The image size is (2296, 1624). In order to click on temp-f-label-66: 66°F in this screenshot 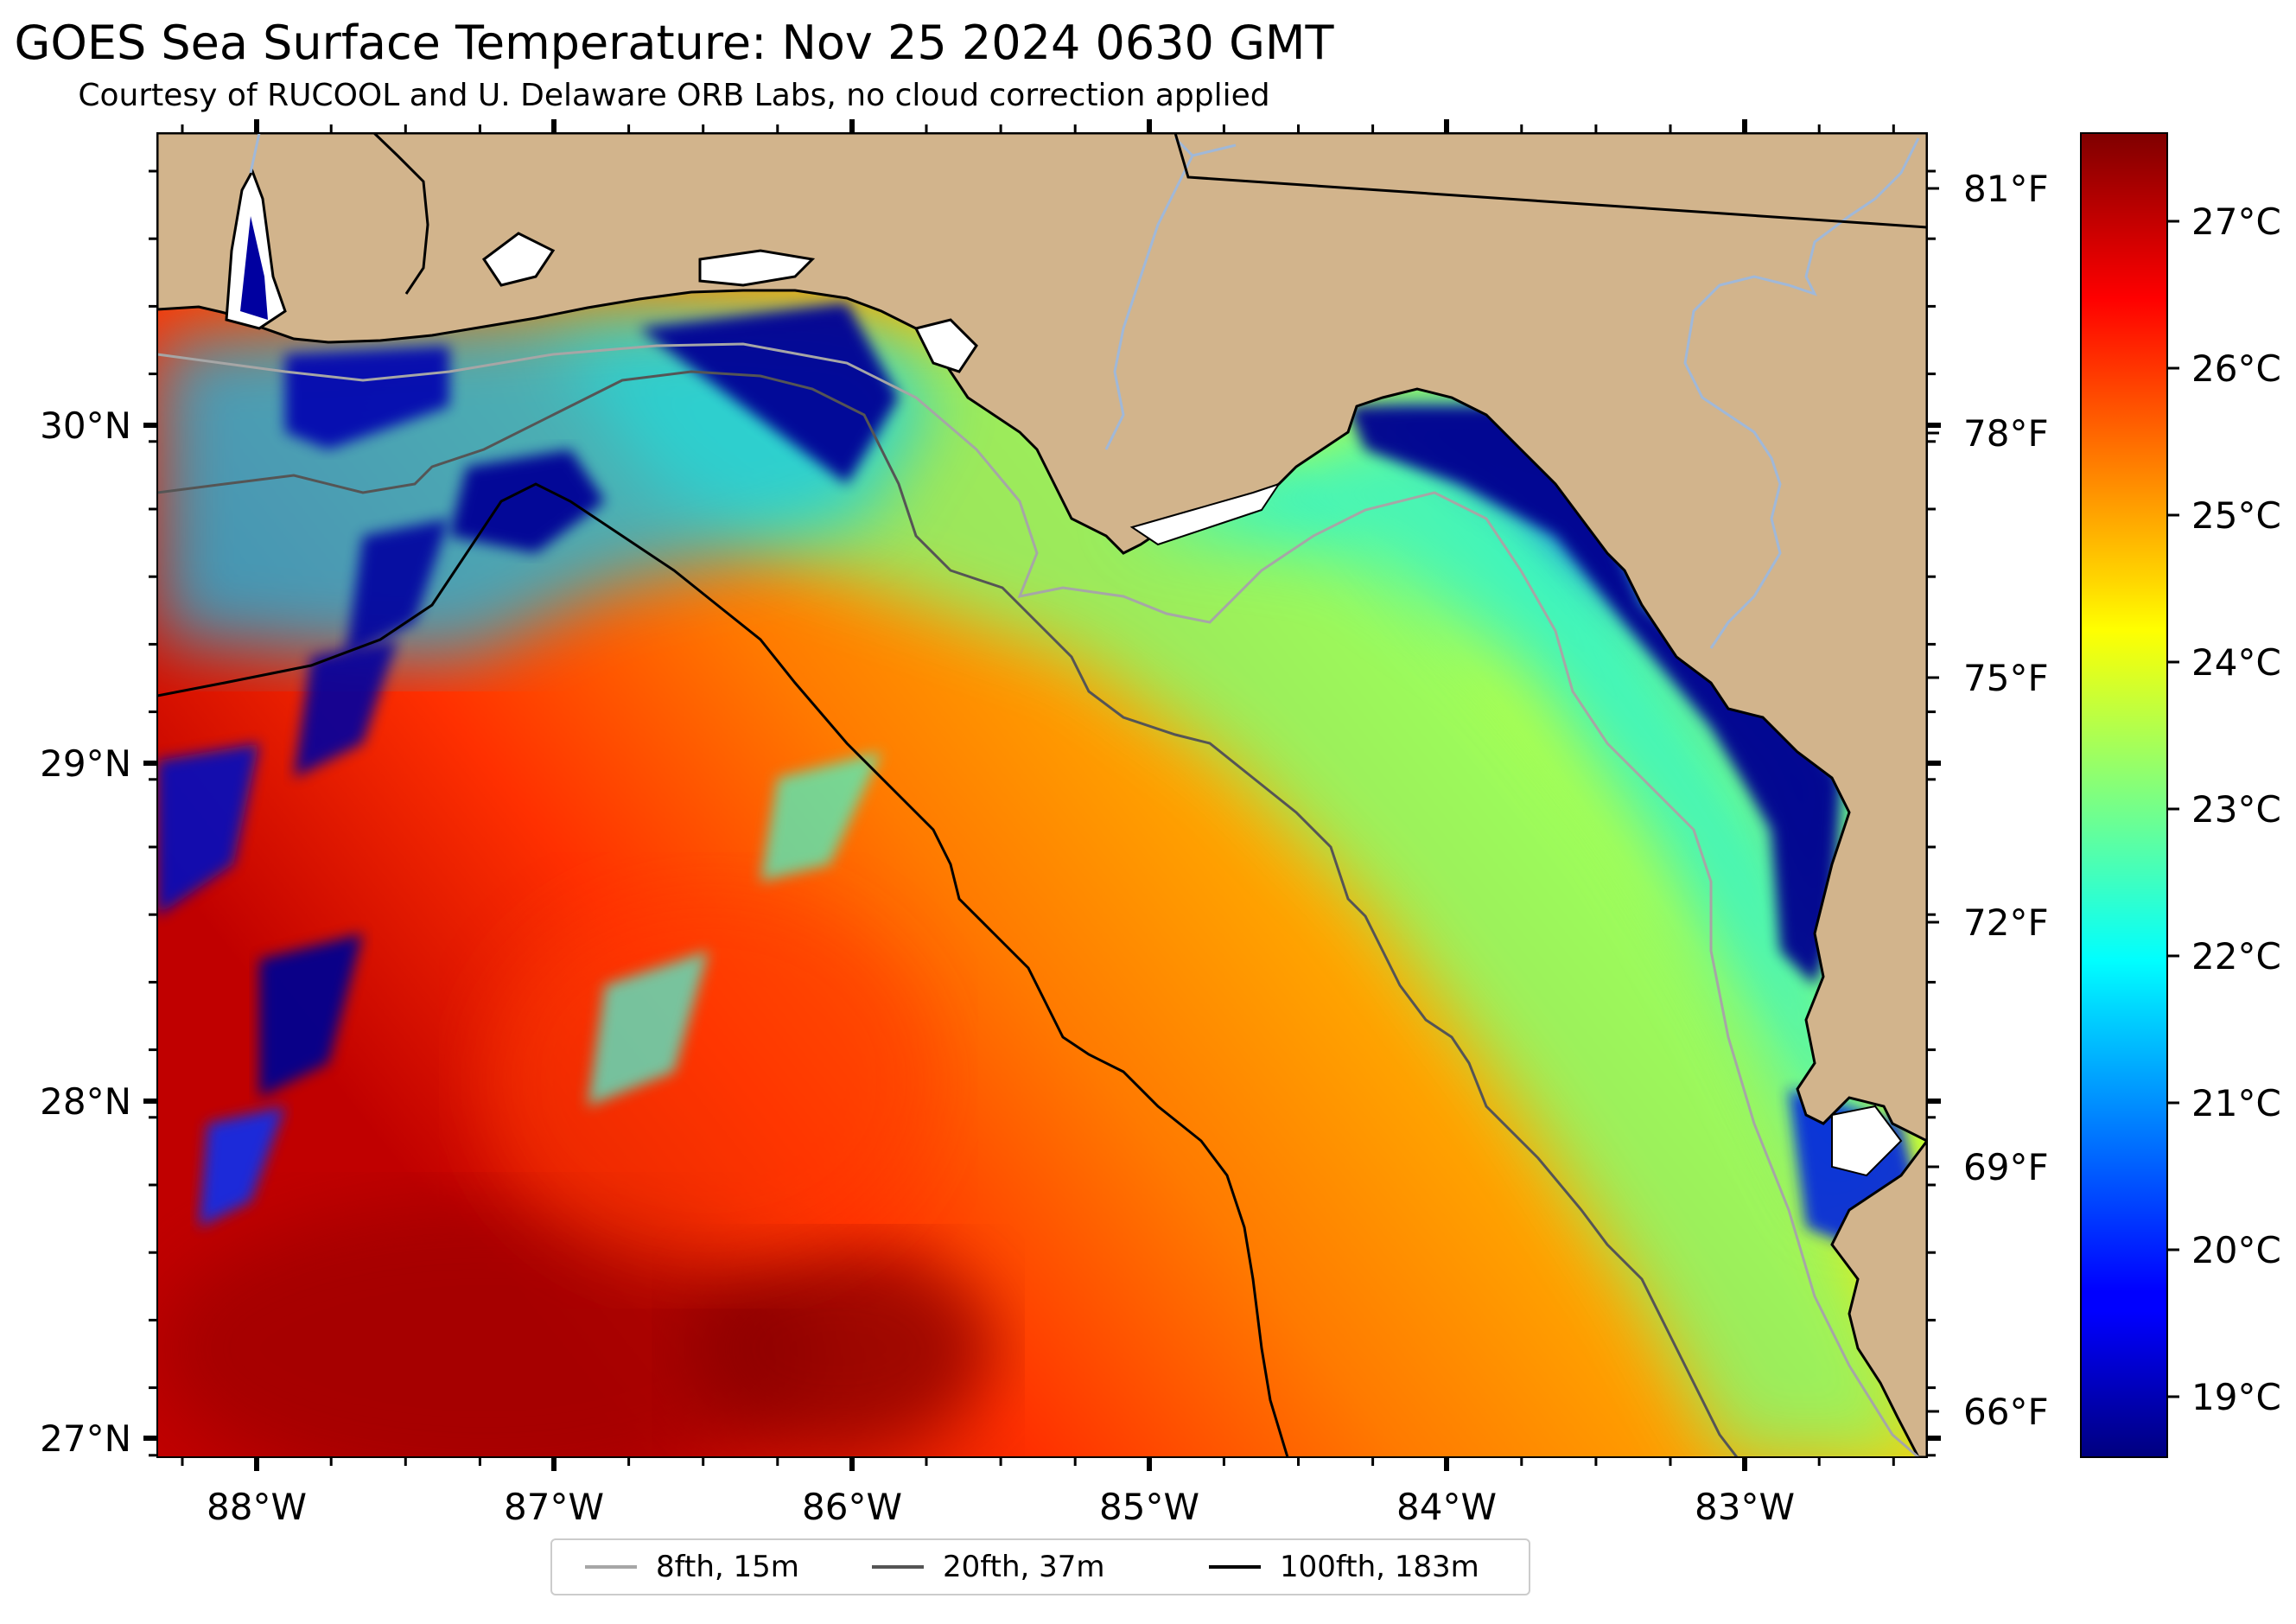, I will do `click(2006, 1412)`.